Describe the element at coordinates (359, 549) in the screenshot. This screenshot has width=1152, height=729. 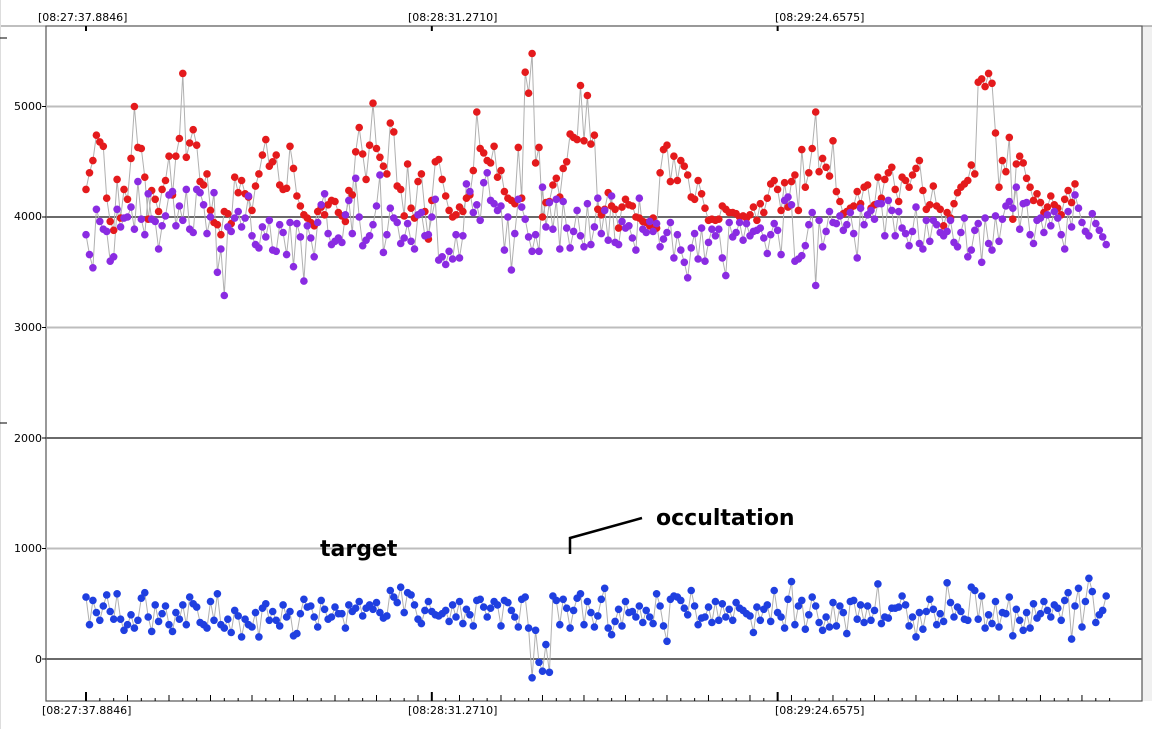
I see `annotation-target: target` at that location.